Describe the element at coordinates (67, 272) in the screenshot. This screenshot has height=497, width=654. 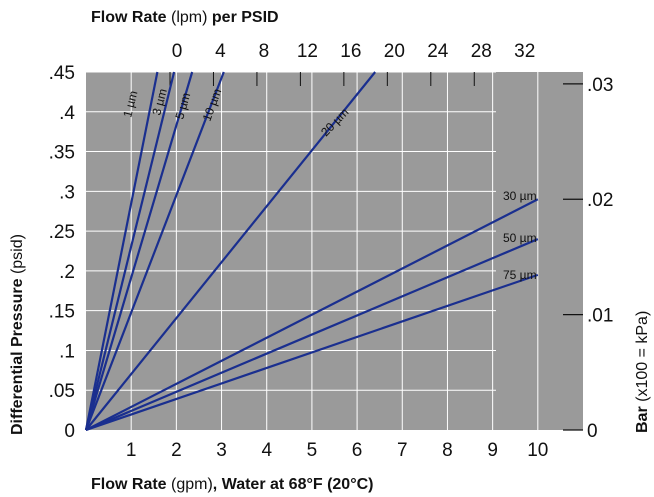
I see `y-tick-label: .2` at that location.